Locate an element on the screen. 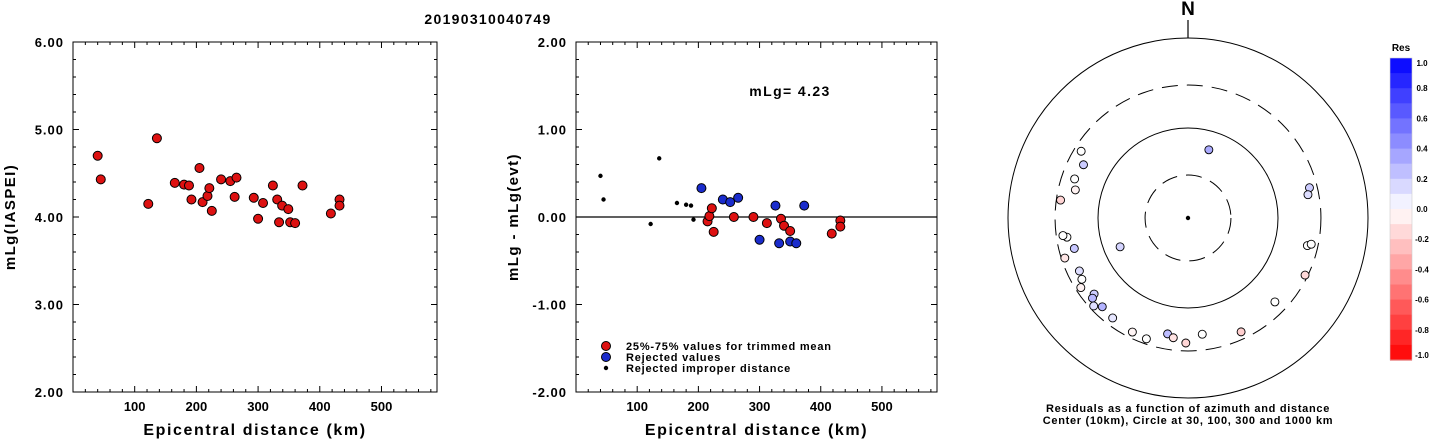 The image size is (1437, 441). y-tick-label: 2.00 is located at coordinates (552, 42).